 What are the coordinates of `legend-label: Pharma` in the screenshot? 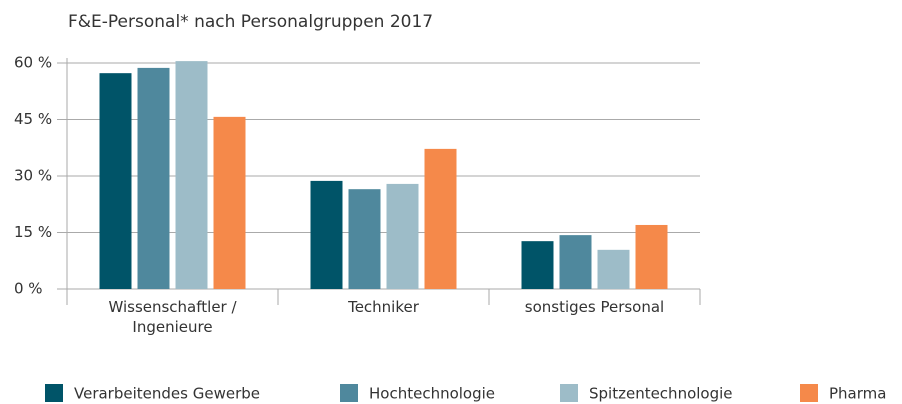 It's located at (857, 394).